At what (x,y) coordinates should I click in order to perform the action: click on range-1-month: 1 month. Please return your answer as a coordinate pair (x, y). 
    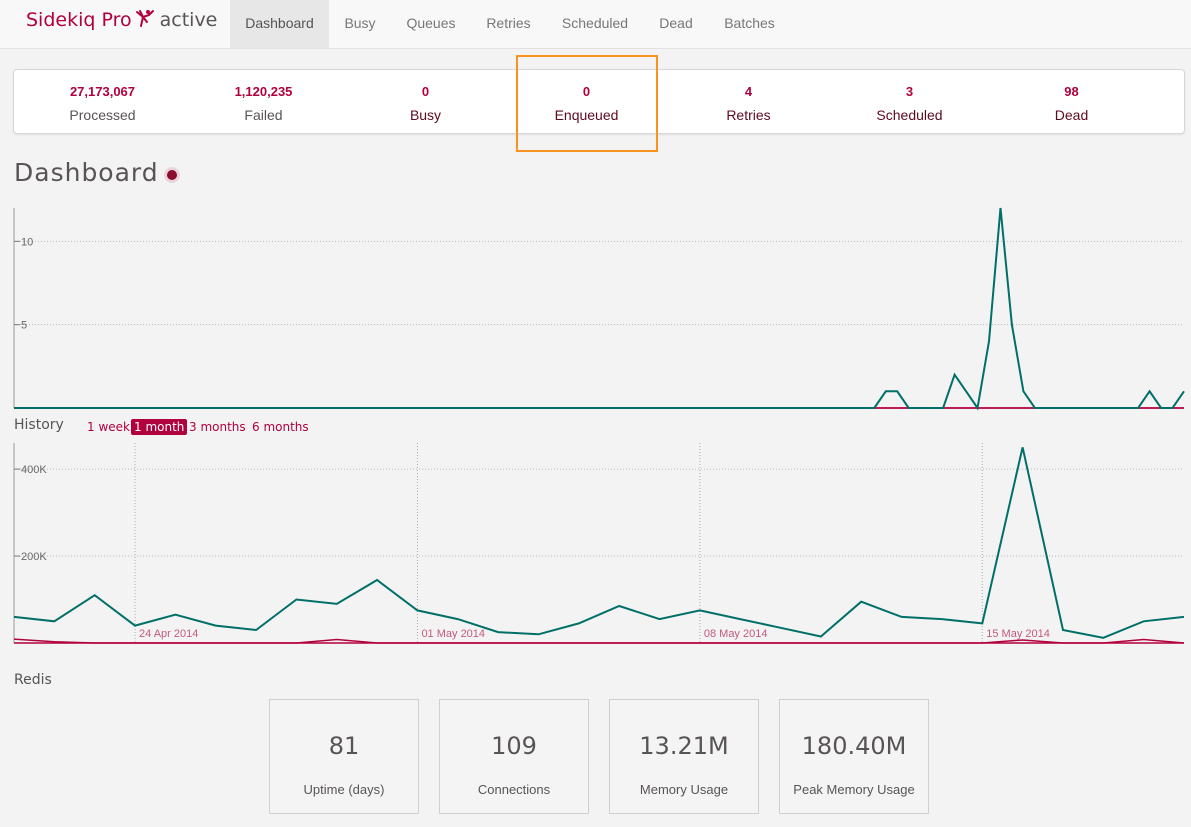
    Looking at the image, I should click on (159, 427).